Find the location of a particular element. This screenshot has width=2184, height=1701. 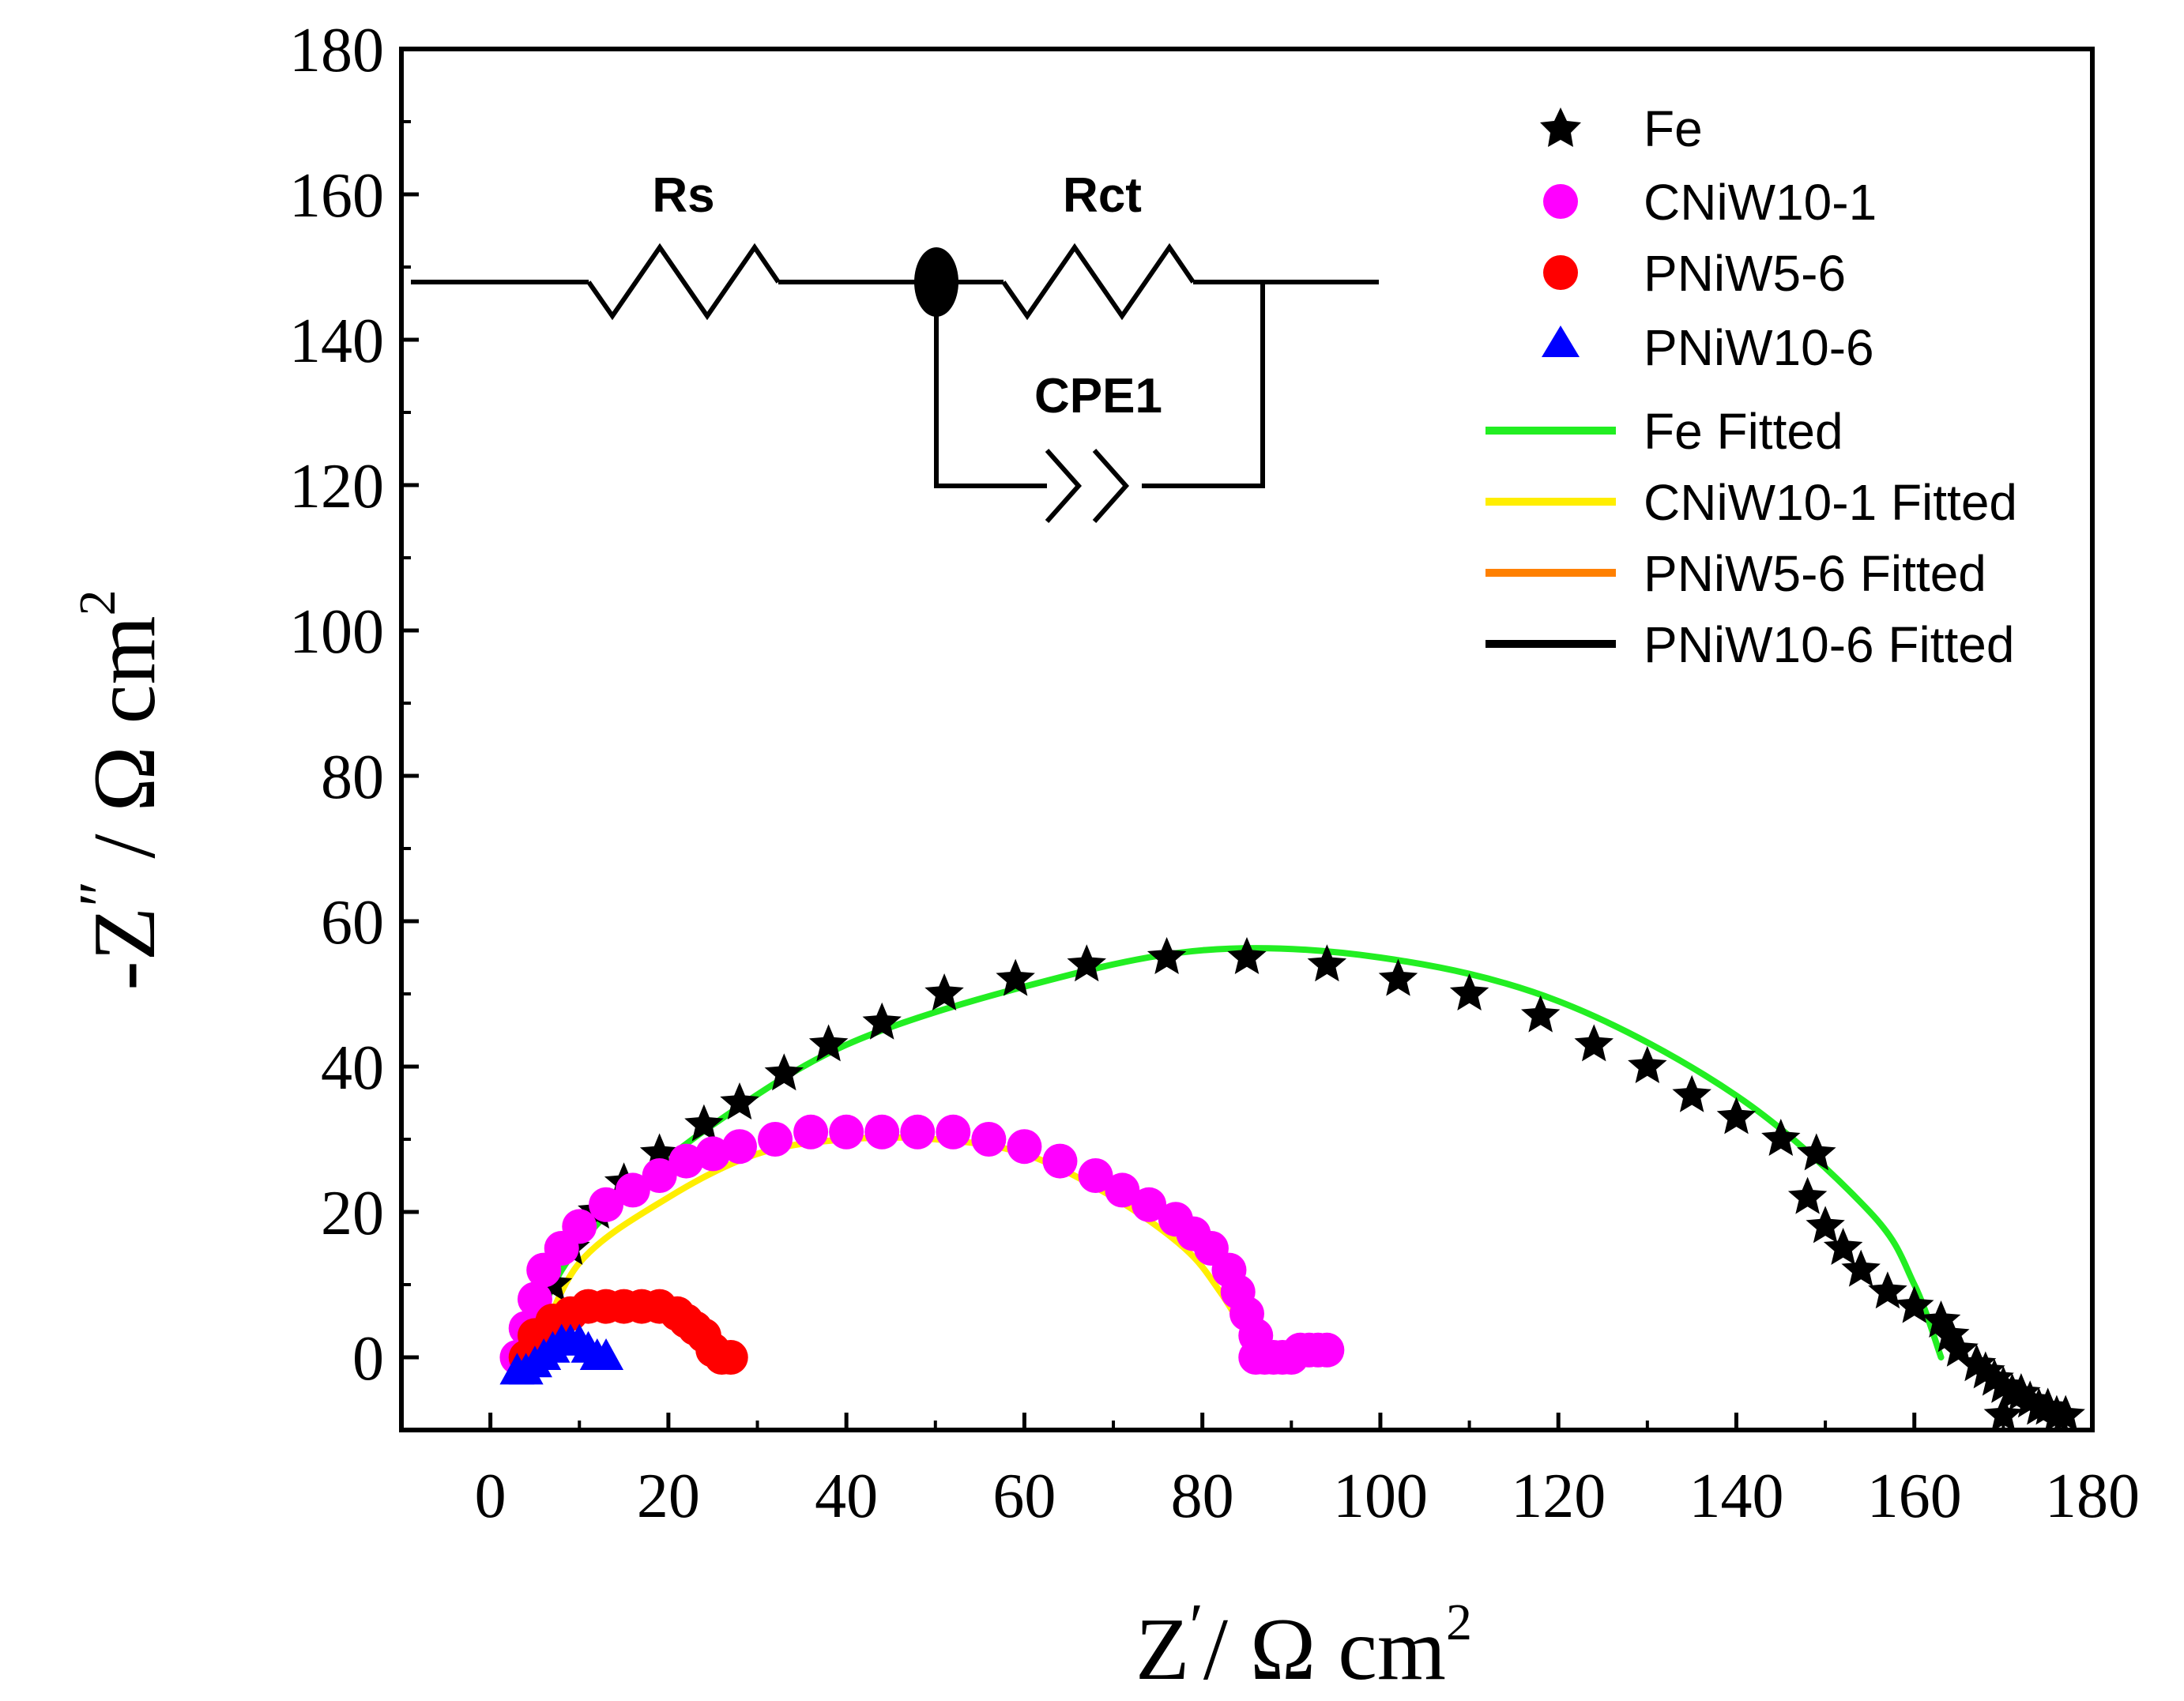

y-axis-title: -Z″ / Ω cm2 is located at coordinates (120, 789).